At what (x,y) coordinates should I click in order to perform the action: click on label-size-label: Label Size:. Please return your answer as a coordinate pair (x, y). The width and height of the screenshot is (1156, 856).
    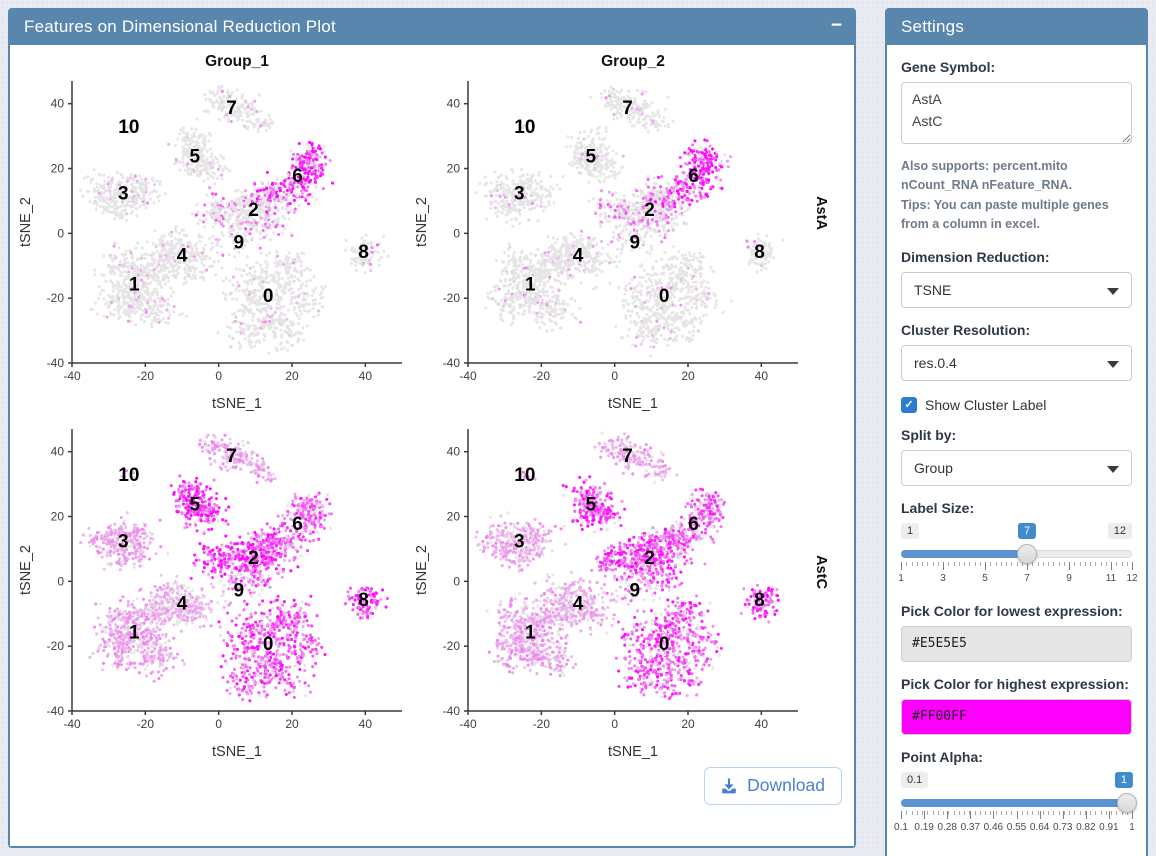
    Looking at the image, I should click on (938, 507).